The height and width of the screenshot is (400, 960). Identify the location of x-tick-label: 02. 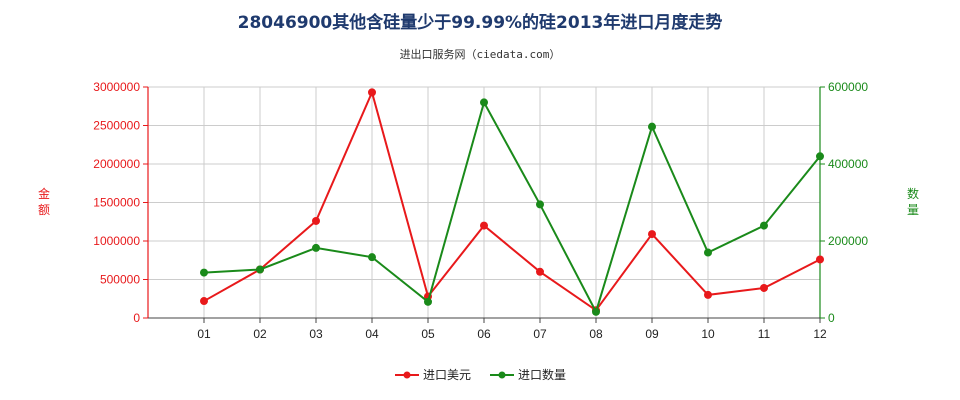
(260, 334).